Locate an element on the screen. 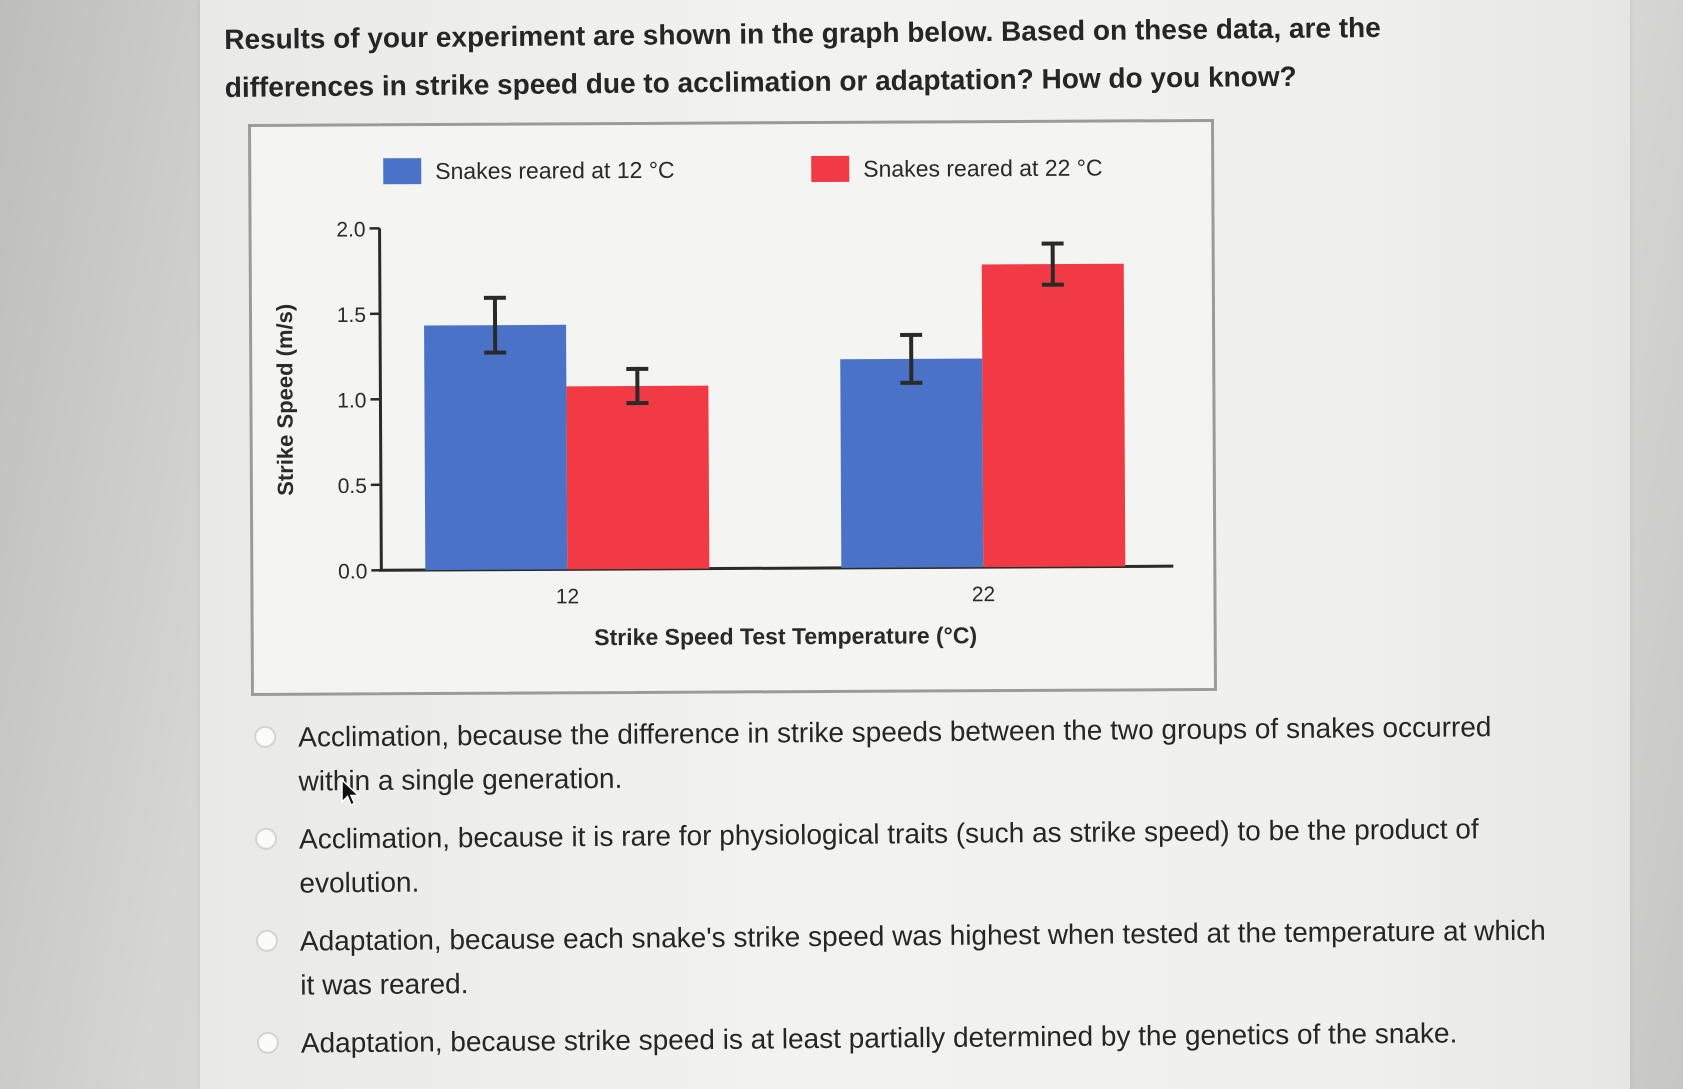 The image size is (1683, 1089). y-axis-title: Strike Speed (m/s) is located at coordinates (285, 400).